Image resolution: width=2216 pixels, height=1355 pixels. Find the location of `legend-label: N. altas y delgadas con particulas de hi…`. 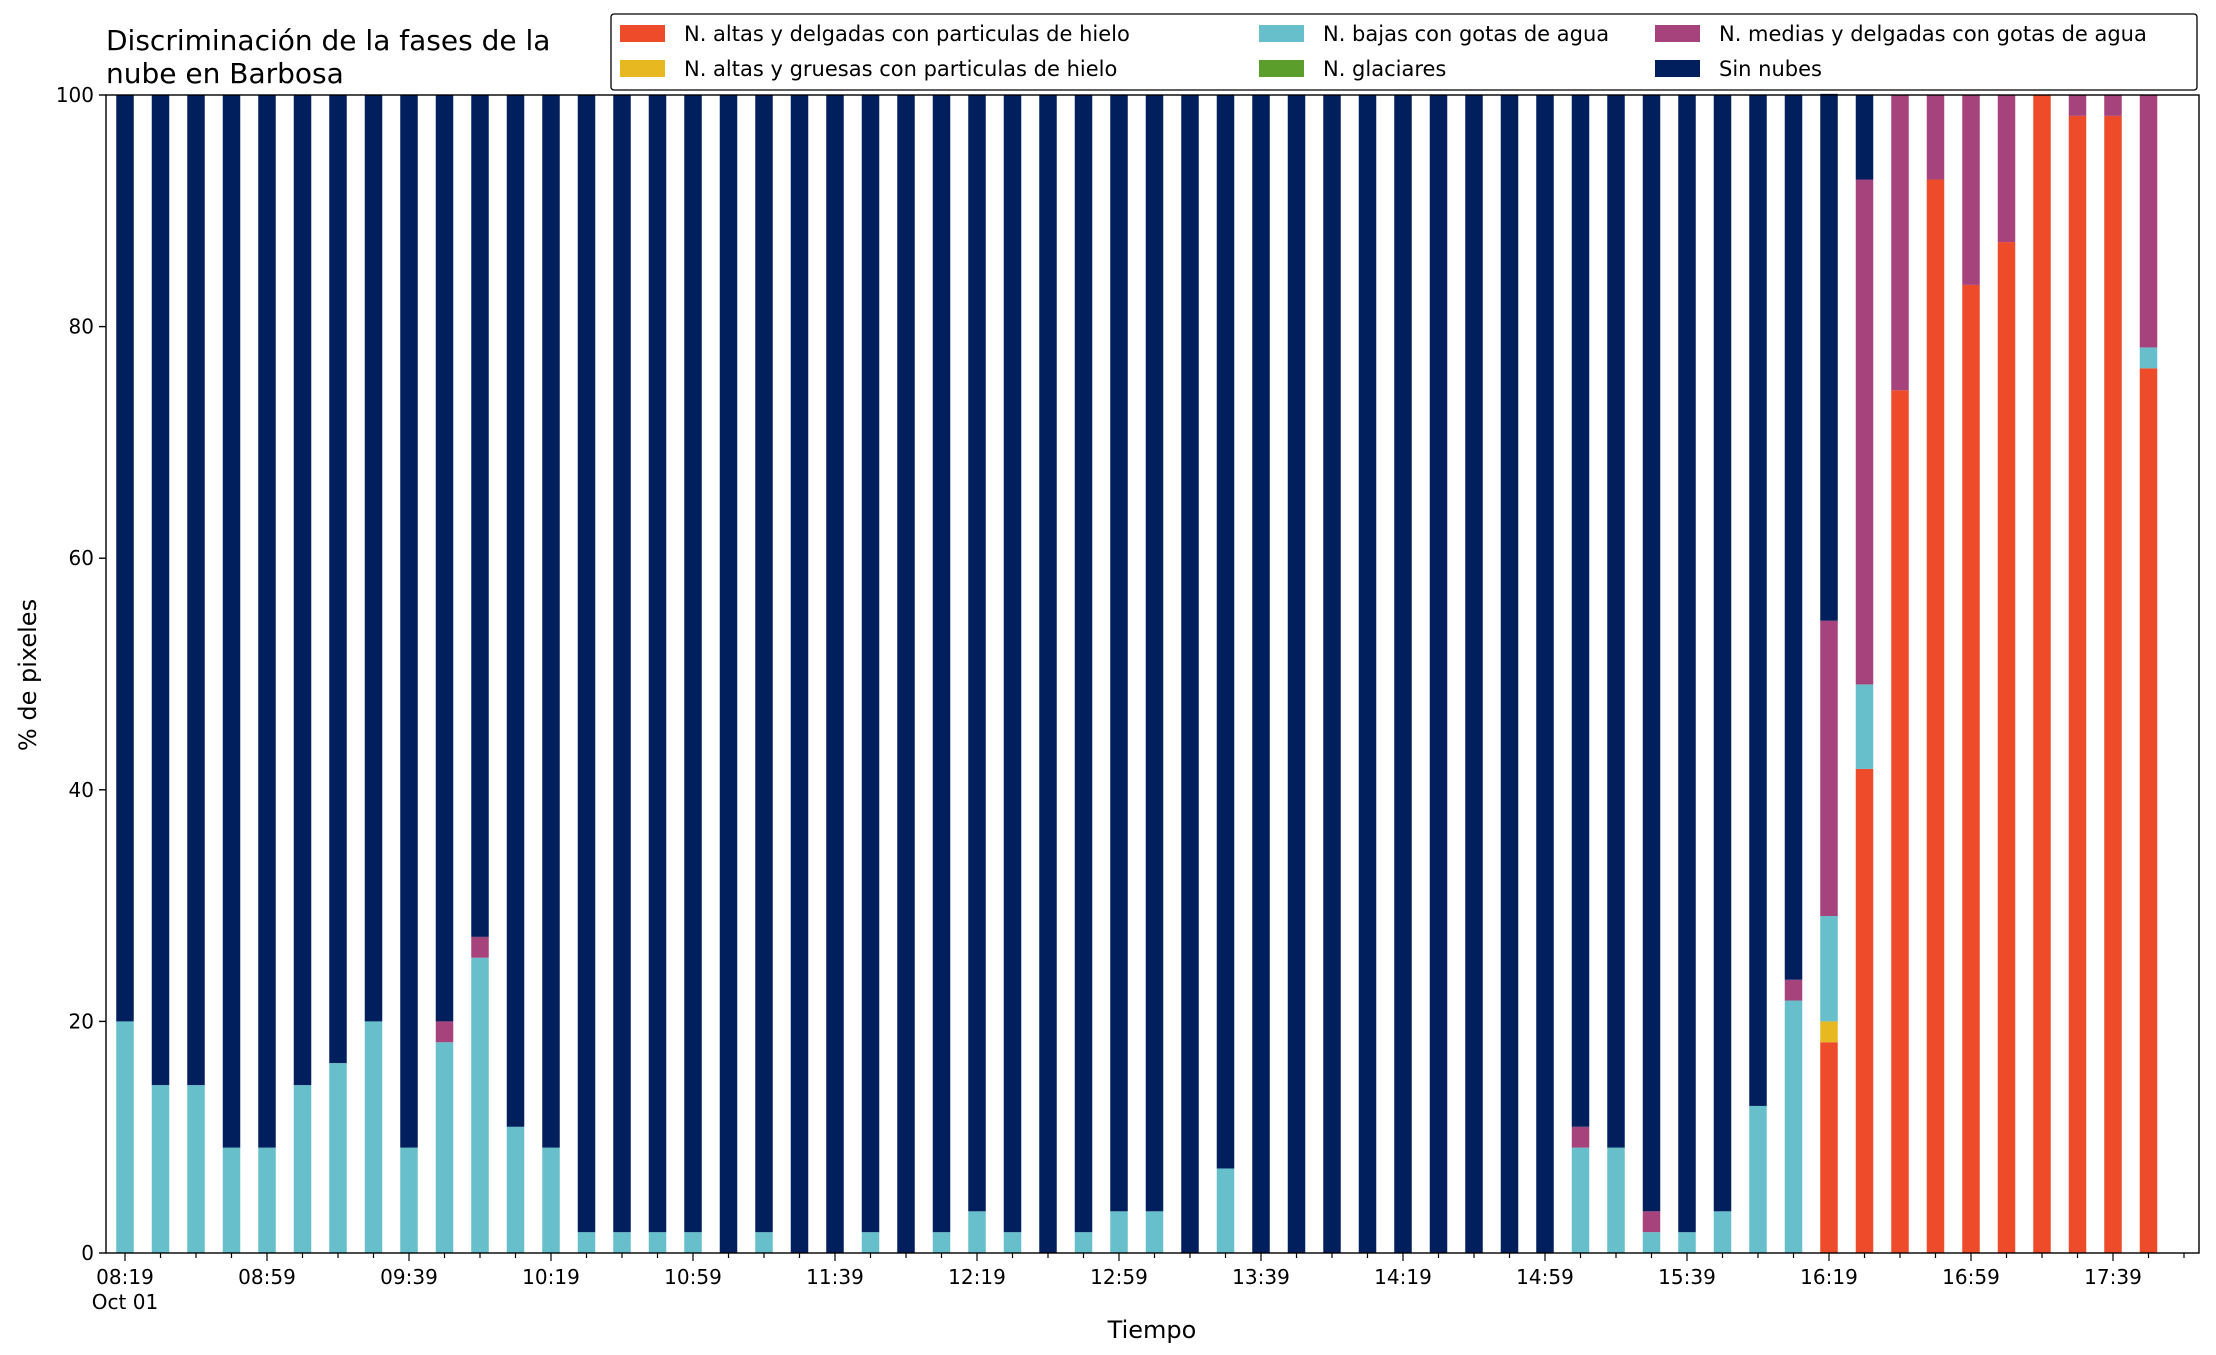

legend-label: N. altas y delgadas con particulas de hi… is located at coordinates (907, 34).